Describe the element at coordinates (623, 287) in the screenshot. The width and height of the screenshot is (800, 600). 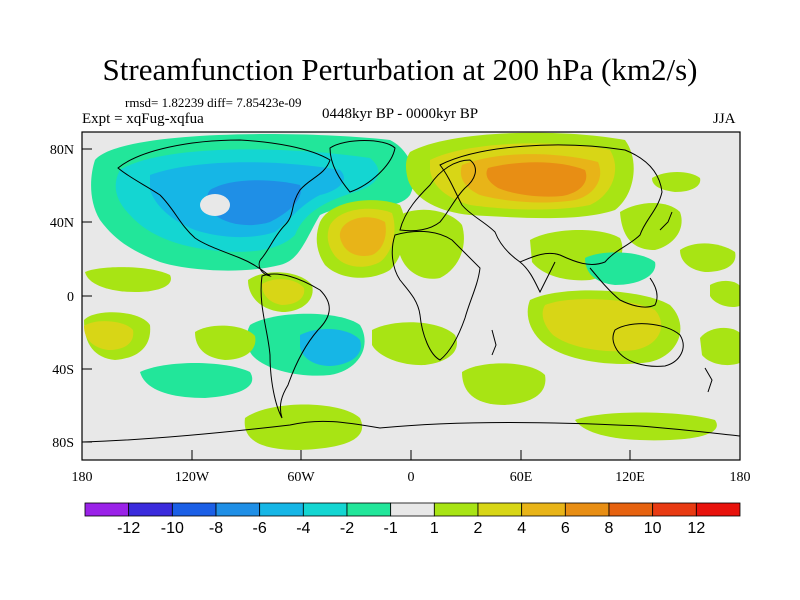
I see `coast-southeast-asia` at that location.